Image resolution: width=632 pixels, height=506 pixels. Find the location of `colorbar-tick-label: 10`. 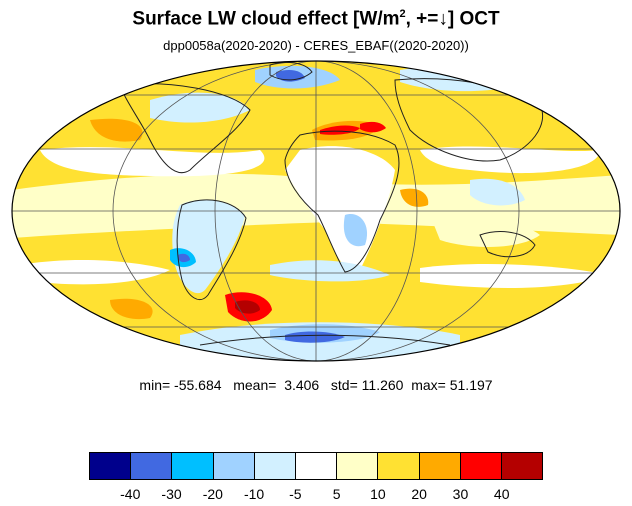

colorbar-tick-label: 10 is located at coordinates (378, 494).